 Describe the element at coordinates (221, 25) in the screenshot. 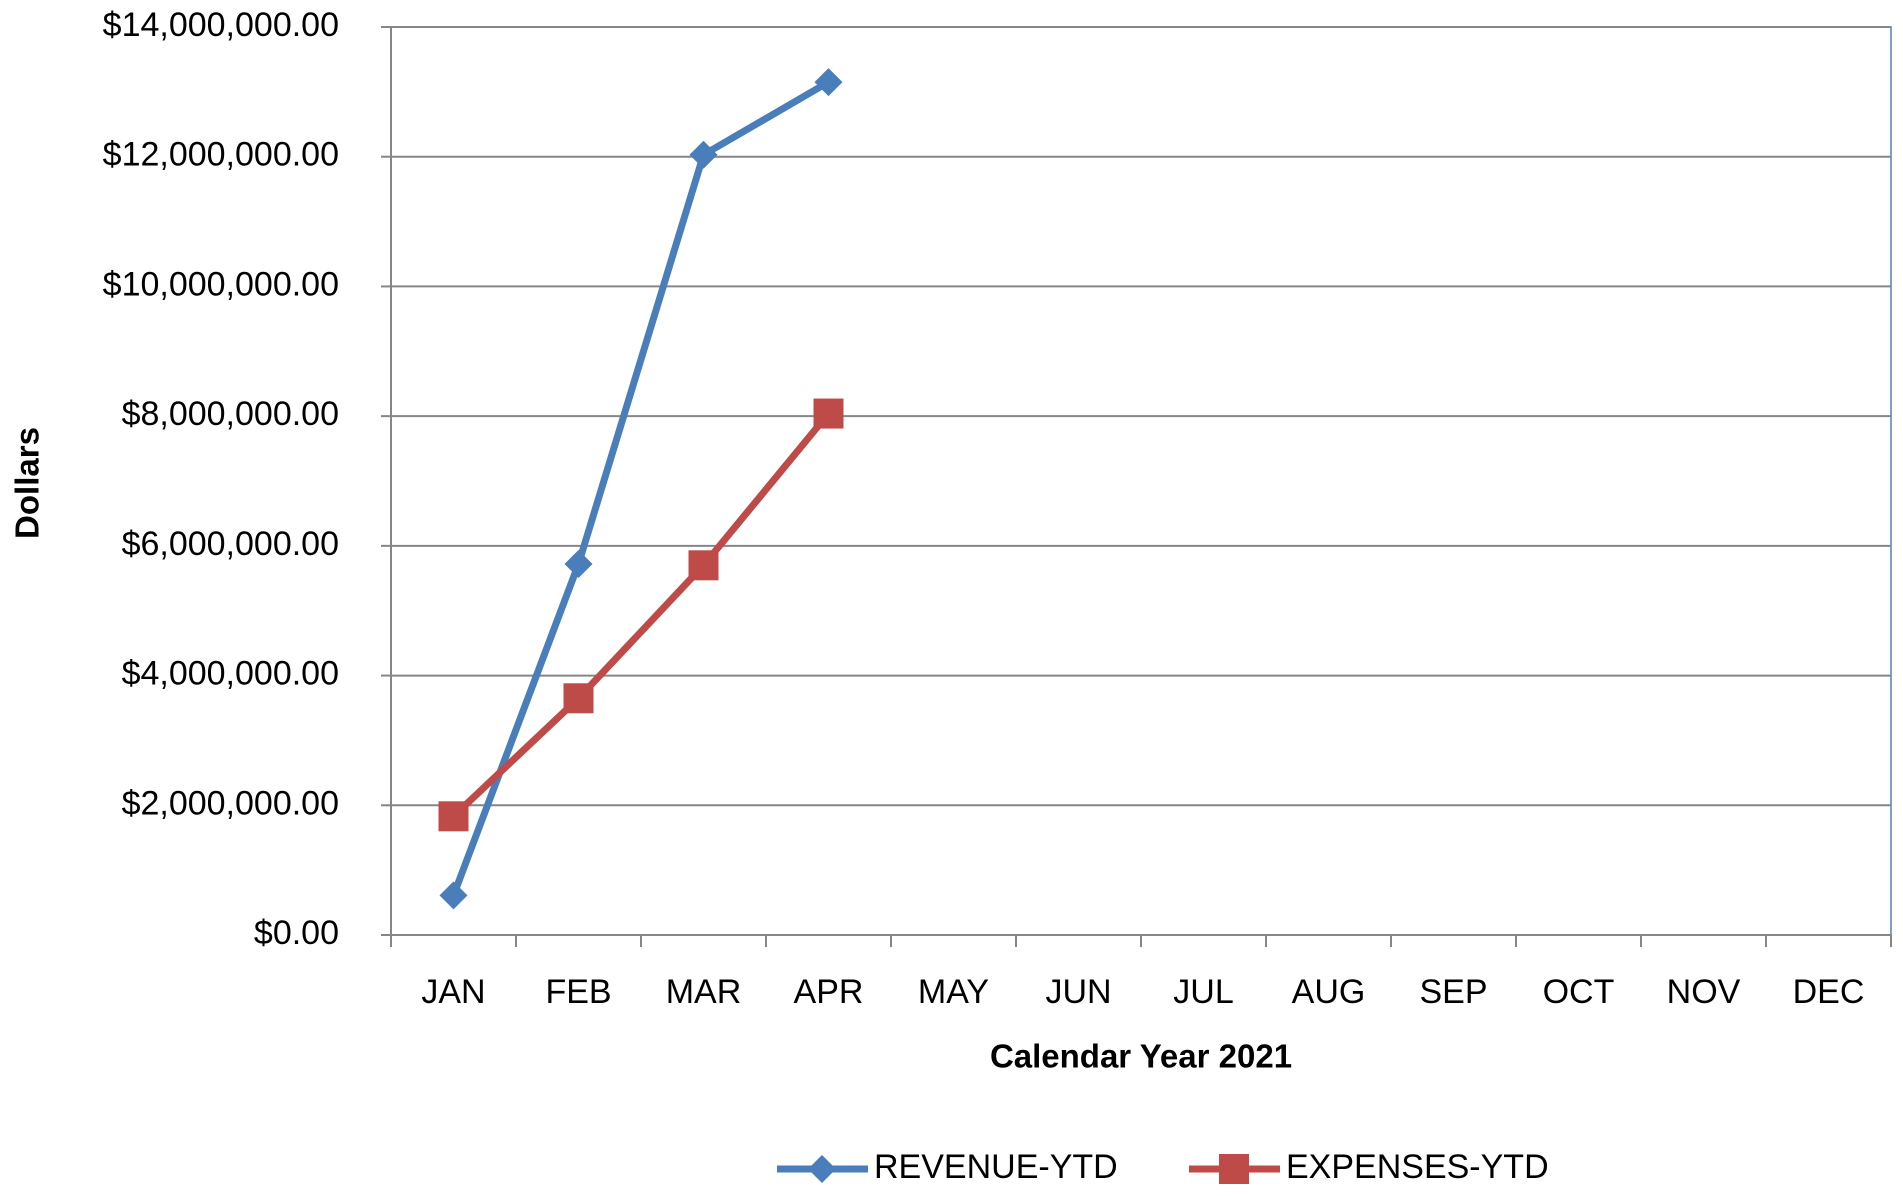

I see `y-tick-label: $14,000,000.00` at that location.